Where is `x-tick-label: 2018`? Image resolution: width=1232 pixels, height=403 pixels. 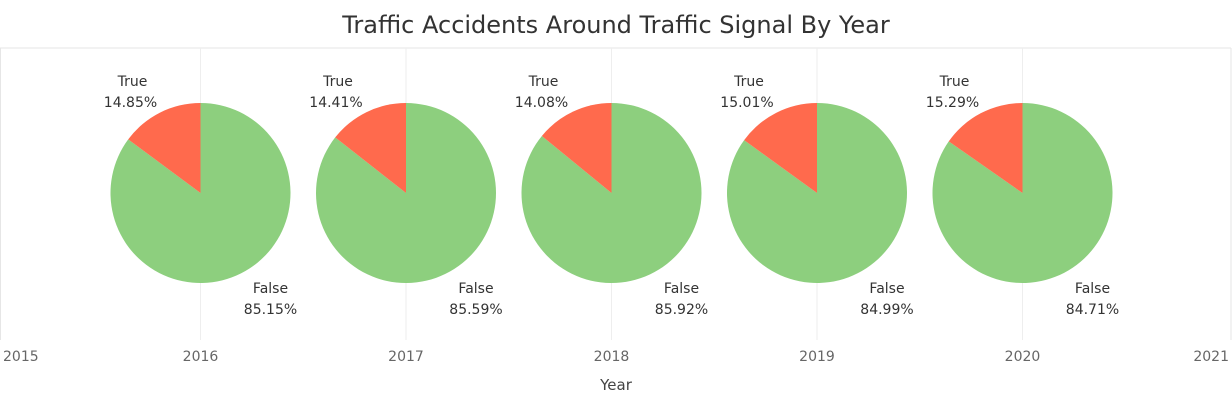 x-tick-label: 2018 is located at coordinates (612, 357).